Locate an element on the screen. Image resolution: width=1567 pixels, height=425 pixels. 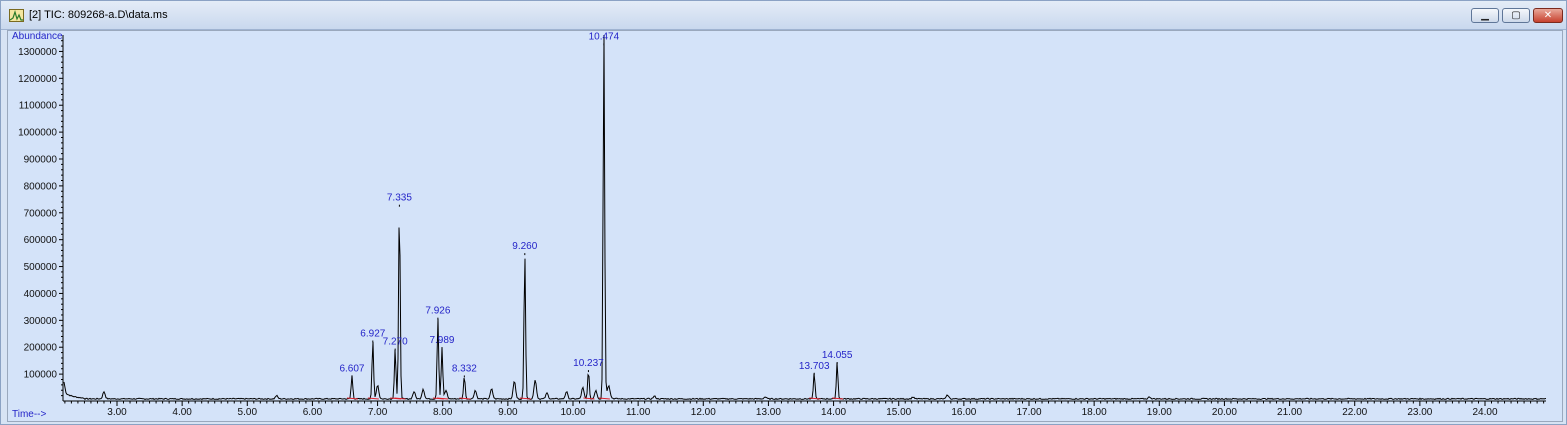
y-tick-label: 200000 is located at coordinates (41, 348).